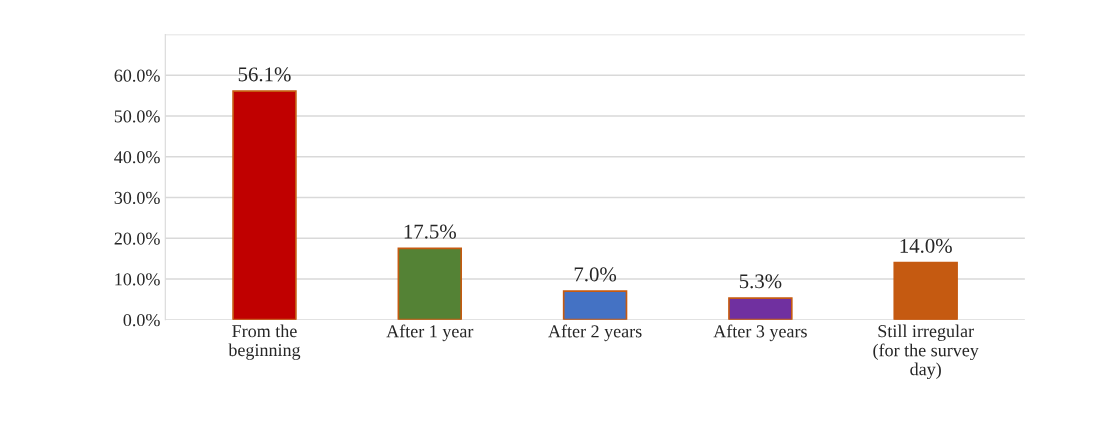 The height and width of the screenshot is (432, 1102). I want to click on y-tick-label: 10.0%, so click(137, 279).